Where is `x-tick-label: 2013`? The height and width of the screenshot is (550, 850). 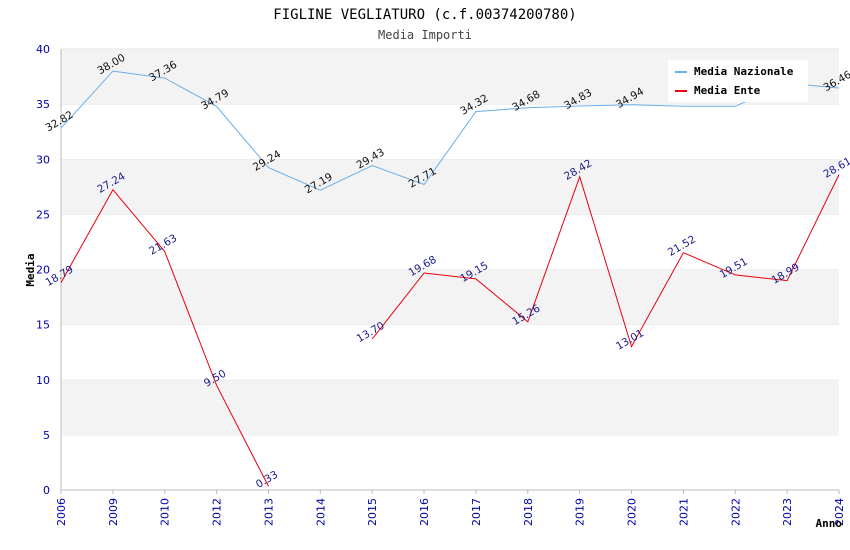
x-tick-label: 2013 is located at coordinates (268, 512).